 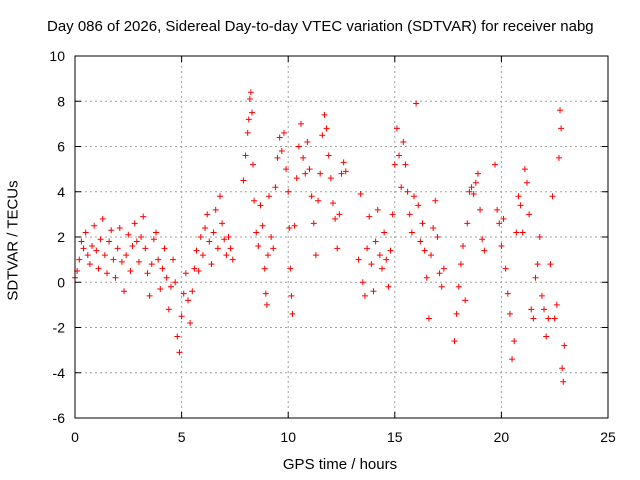 I want to click on y-tick-label: 0, so click(x=61, y=282).